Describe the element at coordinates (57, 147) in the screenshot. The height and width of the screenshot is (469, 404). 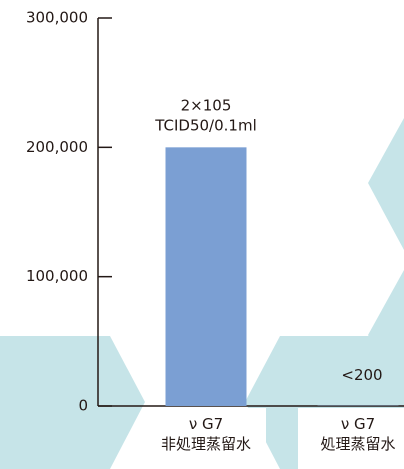
I see `y-tick-label: 200,000` at that location.